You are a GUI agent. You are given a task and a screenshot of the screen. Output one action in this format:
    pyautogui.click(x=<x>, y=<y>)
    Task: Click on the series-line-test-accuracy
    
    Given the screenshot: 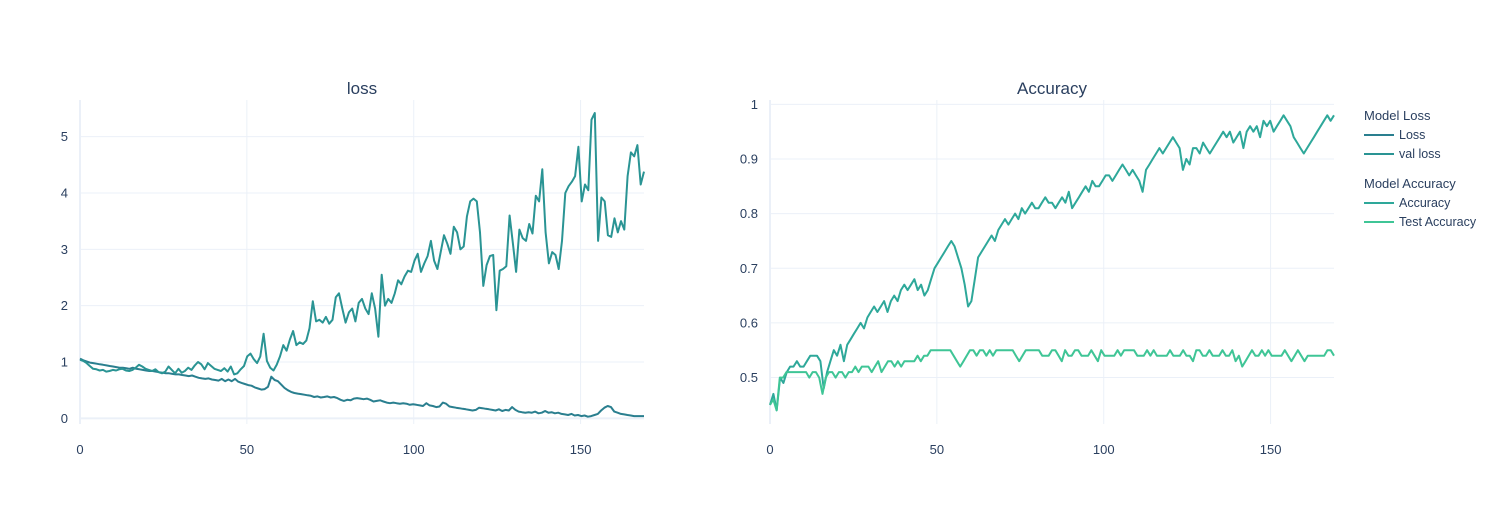 What is the action you would take?
    pyautogui.click(x=1052, y=380)
    